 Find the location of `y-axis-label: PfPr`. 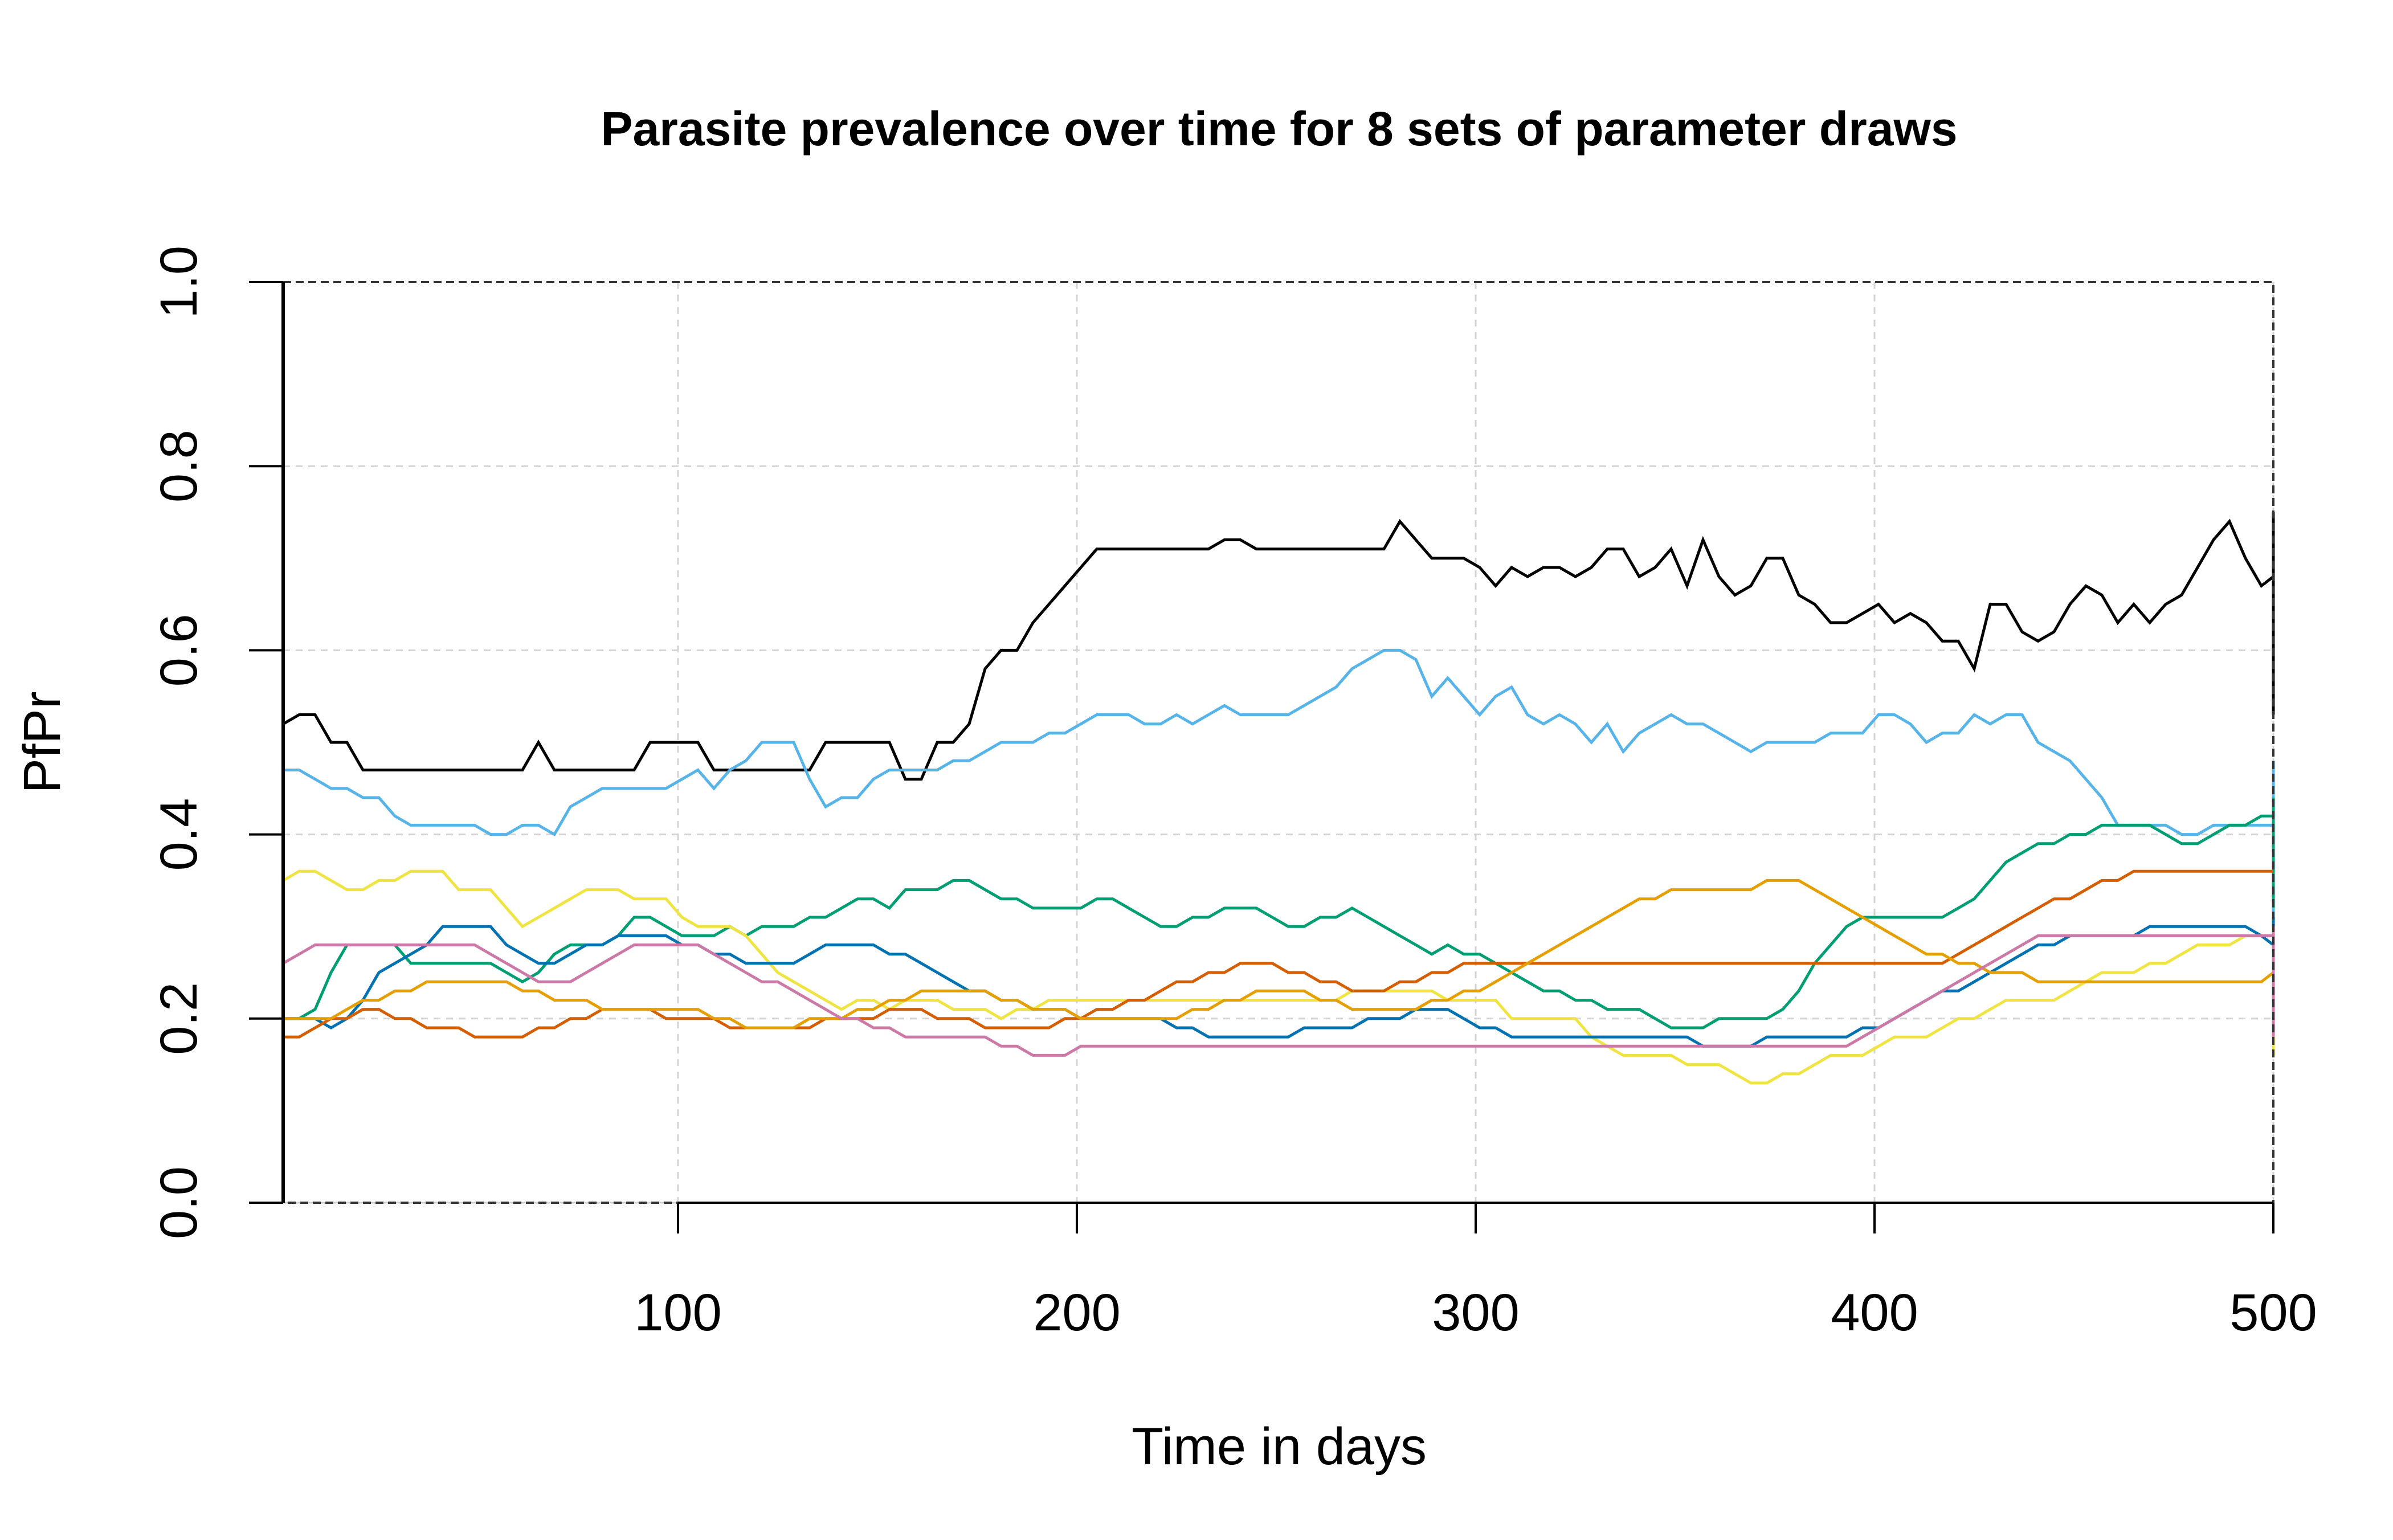

y-axis-label: PfPr is located at coordinates (42, 743).